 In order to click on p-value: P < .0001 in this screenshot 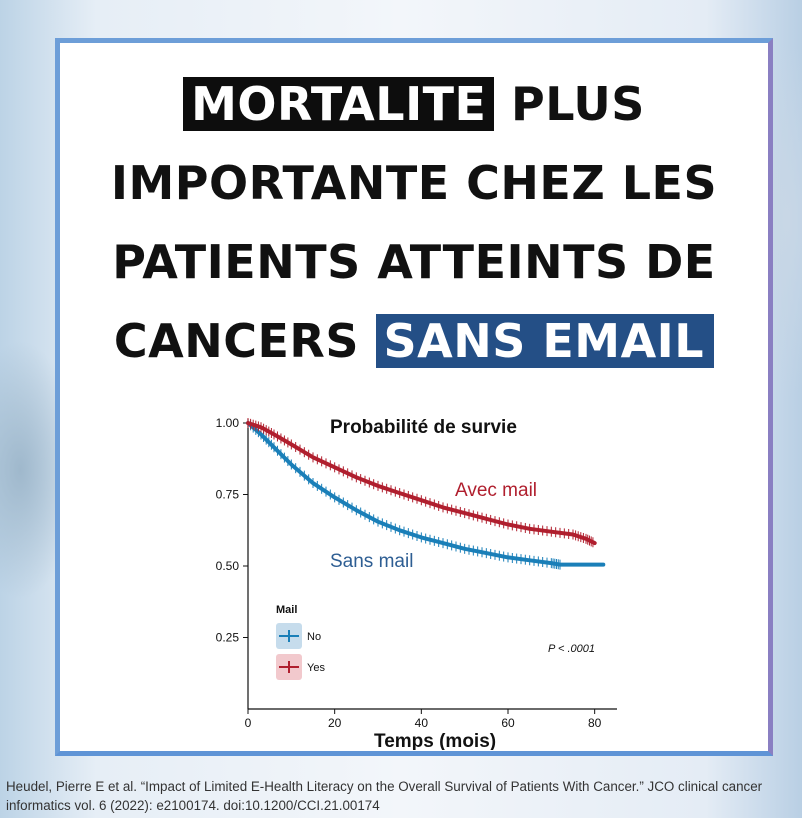, I will do `click(571, 649)`.